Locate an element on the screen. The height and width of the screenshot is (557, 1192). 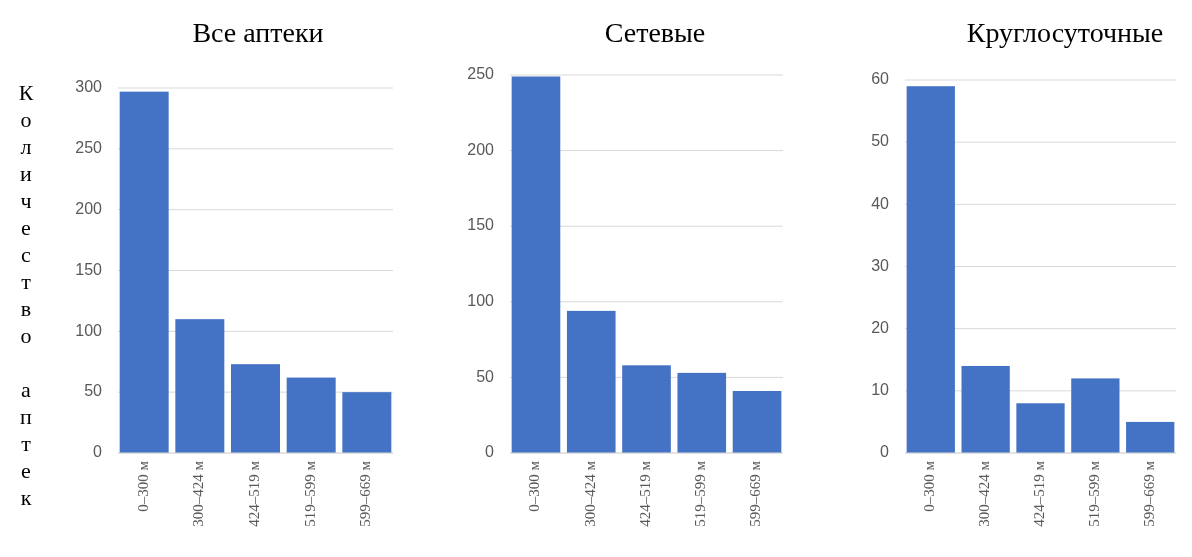
text: Количество аптек is located at coordinates (26, 295).